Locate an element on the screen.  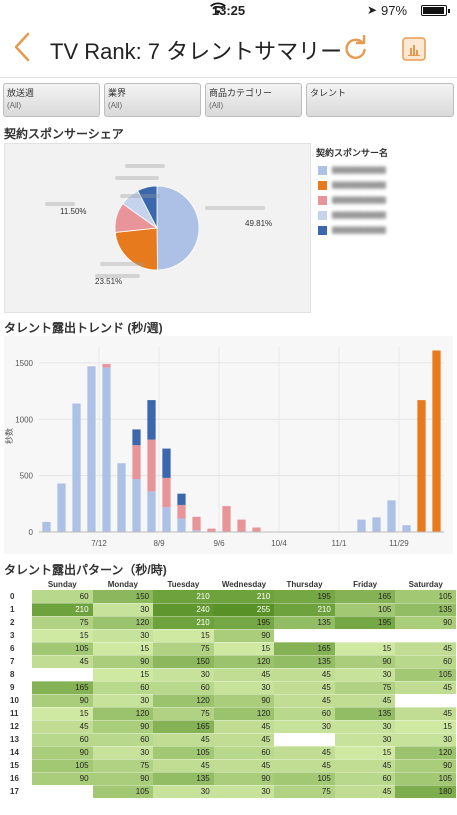
trend-bar-orange is located at coordinates (421, 466).